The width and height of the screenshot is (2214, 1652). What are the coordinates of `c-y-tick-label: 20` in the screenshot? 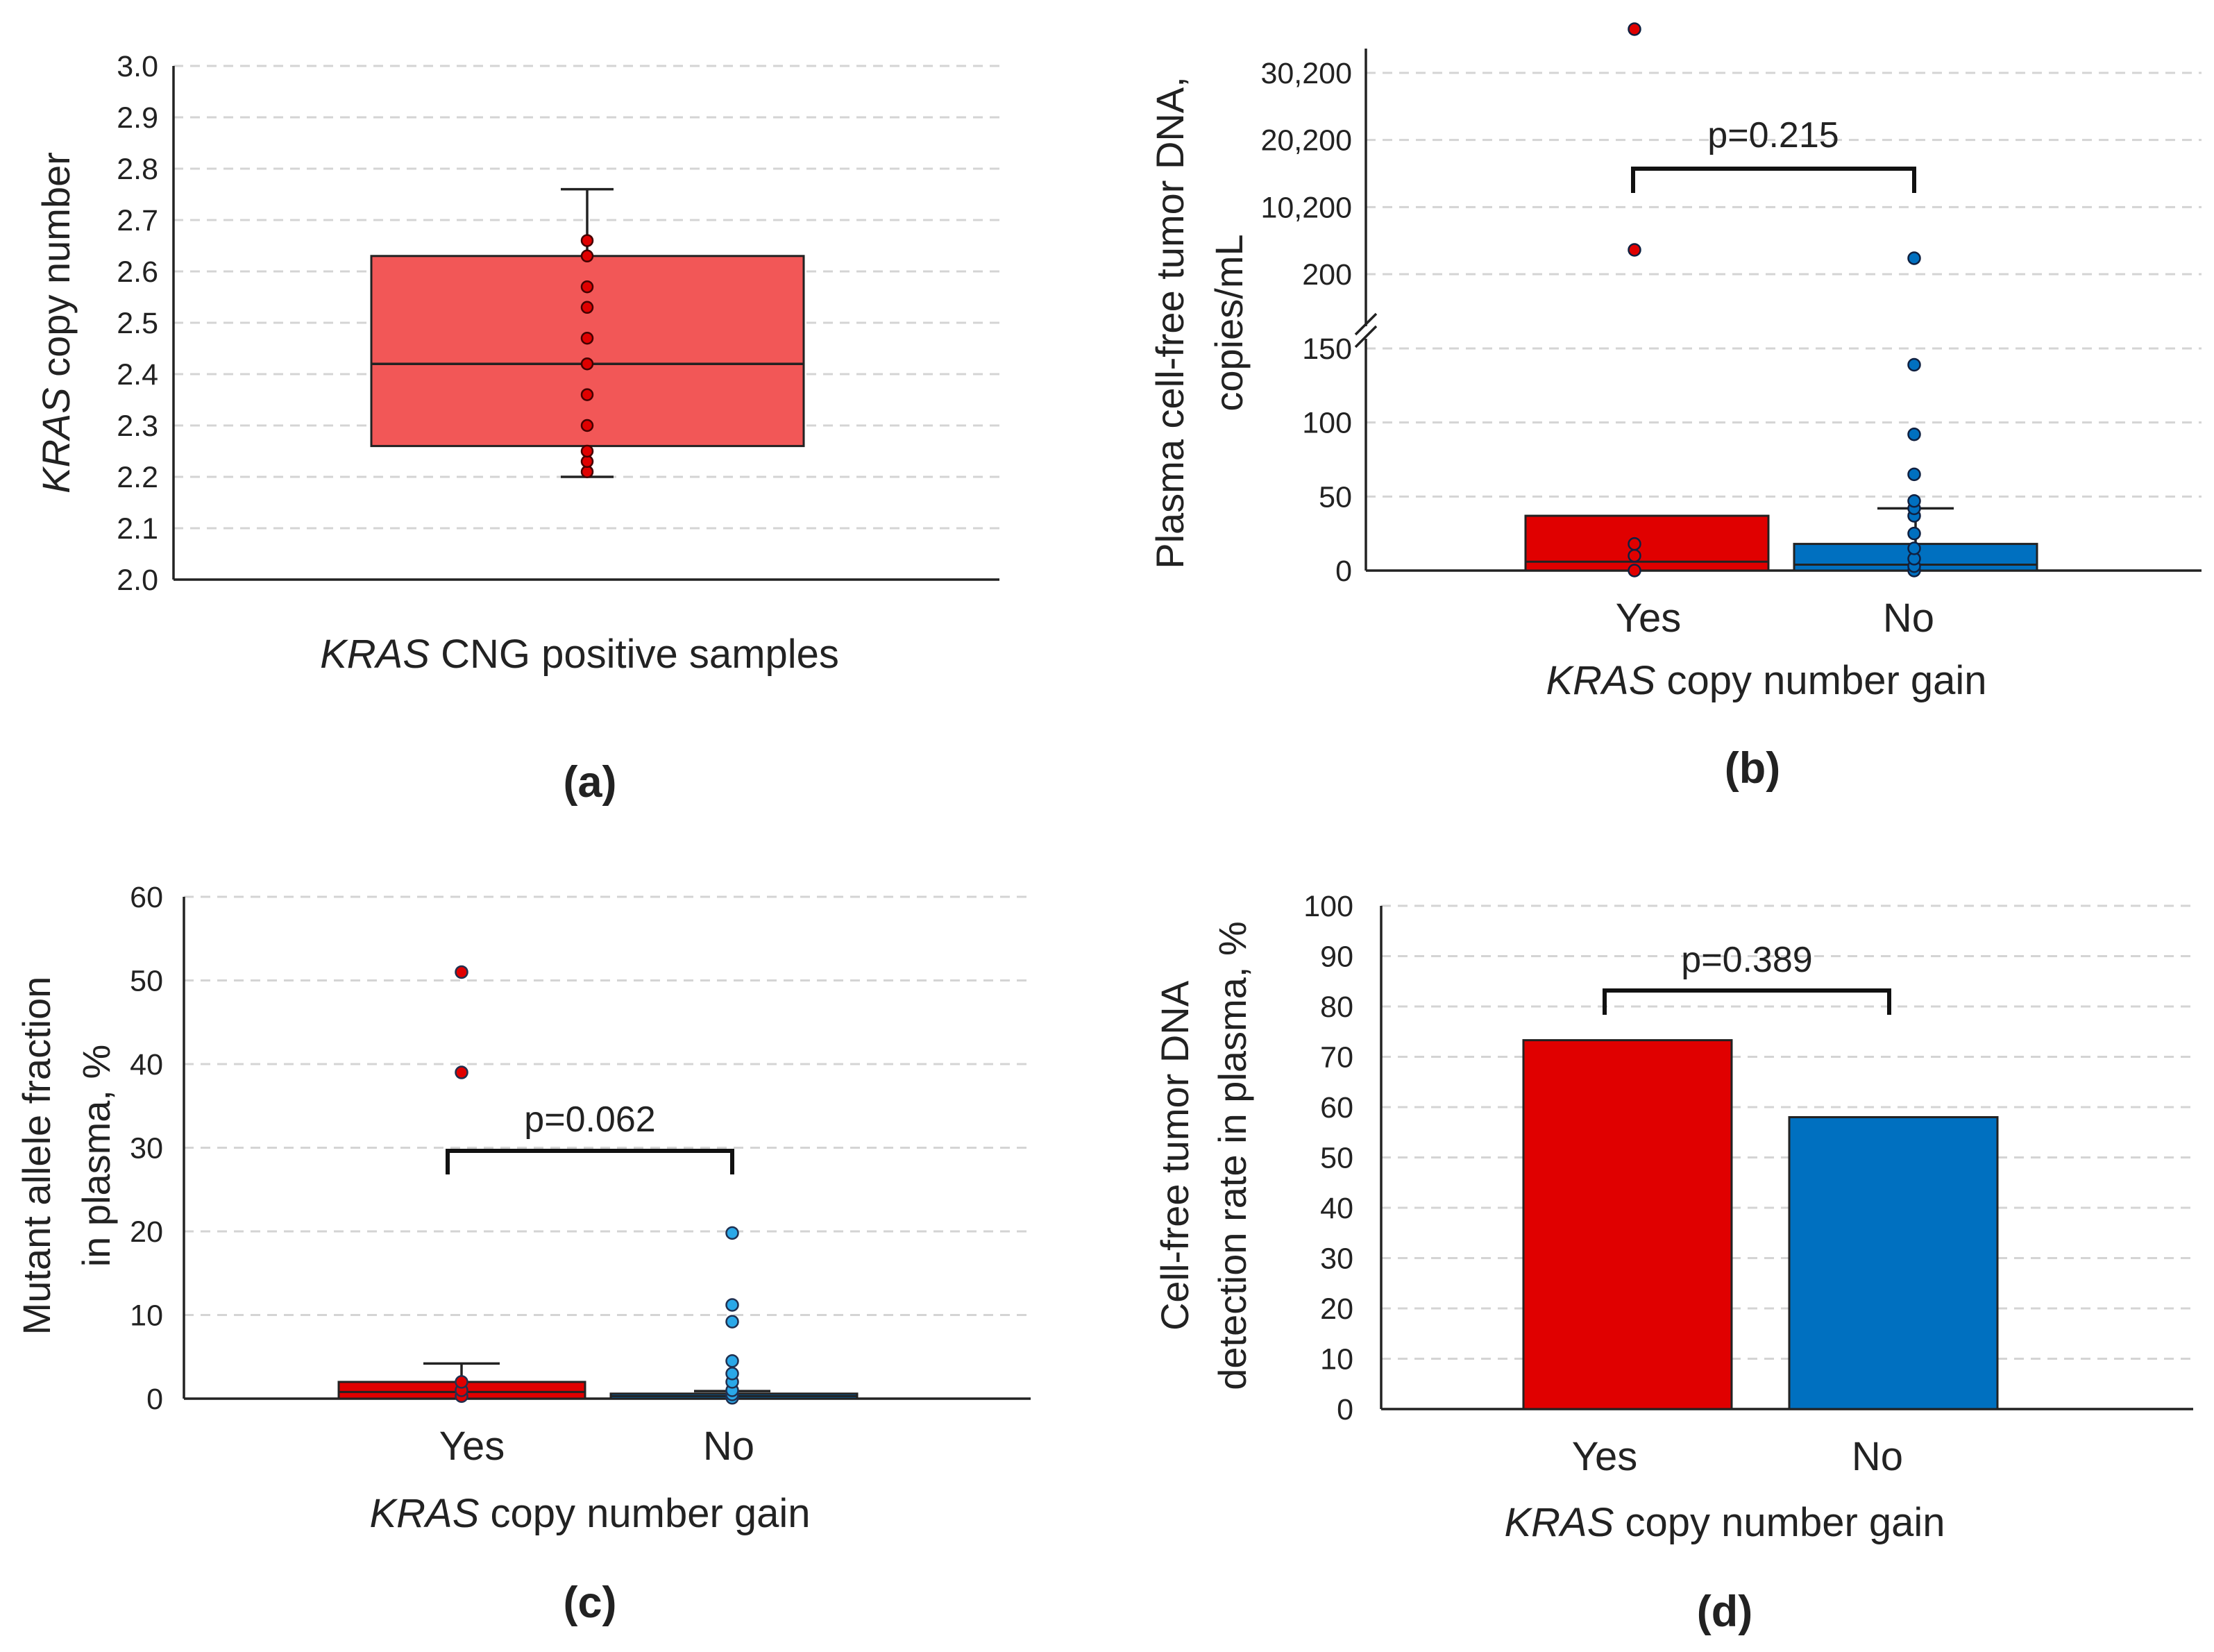 It's located at (147, 1232).